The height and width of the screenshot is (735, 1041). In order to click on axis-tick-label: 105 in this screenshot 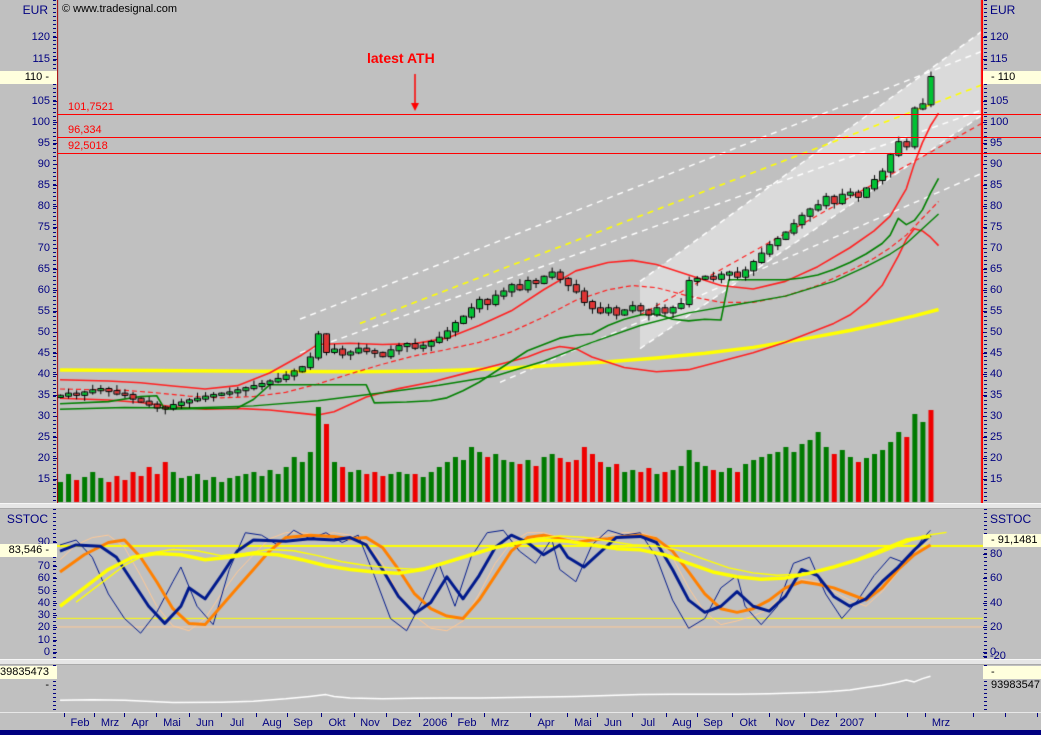, I will do `click(40, 100)`.